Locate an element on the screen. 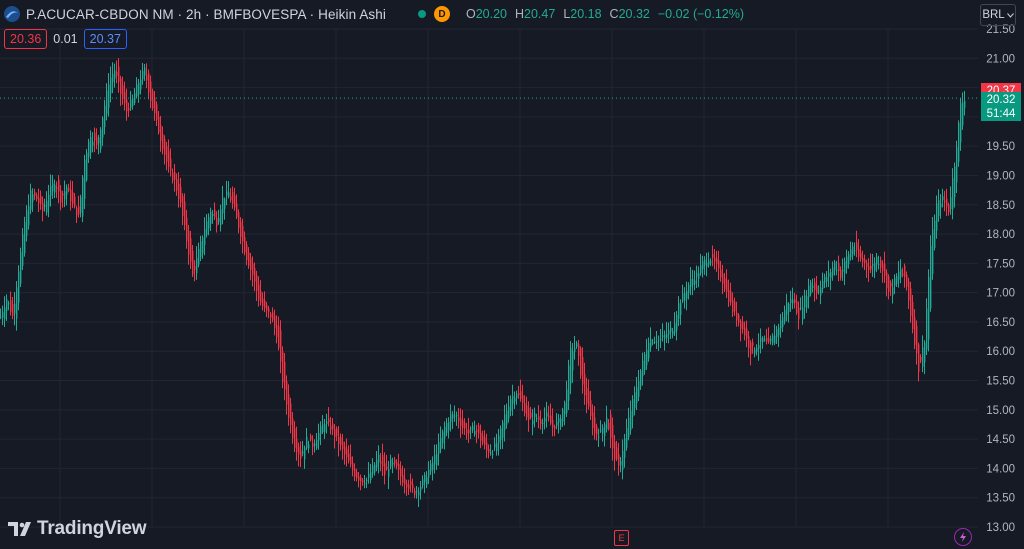  earnings-marker-icon: E is located at coordinates (621, 538).